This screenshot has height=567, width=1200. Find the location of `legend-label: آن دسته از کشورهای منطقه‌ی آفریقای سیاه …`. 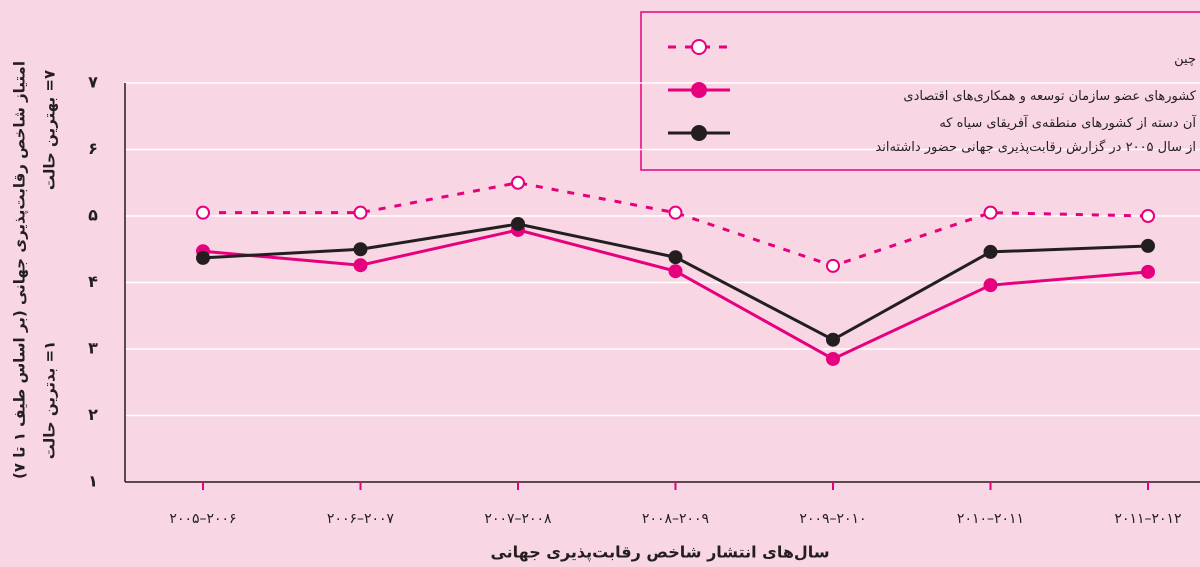

legend-label: آن دسته از کشورهای منطقه‌ی آفریقای سیاه … is located at coordinates (1035, 135).